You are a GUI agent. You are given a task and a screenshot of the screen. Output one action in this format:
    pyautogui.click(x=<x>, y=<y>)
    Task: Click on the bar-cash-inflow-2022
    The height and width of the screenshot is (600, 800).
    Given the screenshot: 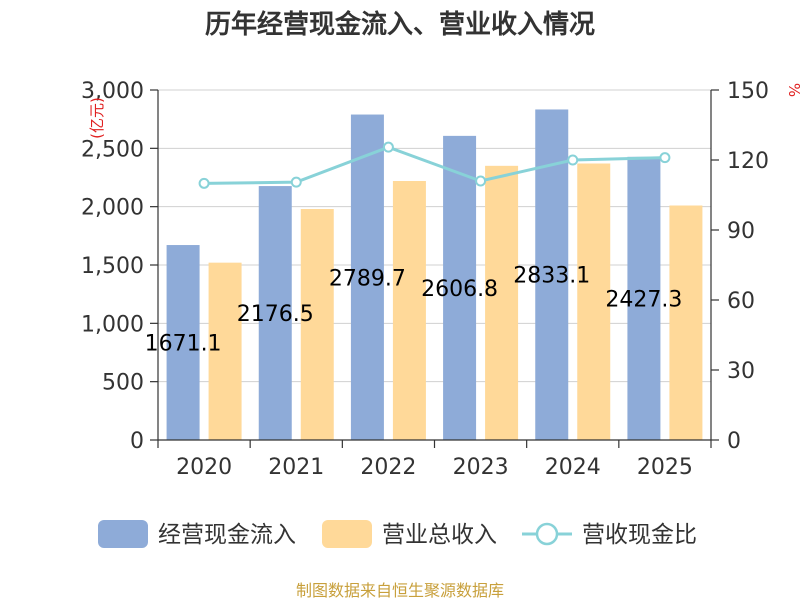 What is the action you would take?
    pyautogui.click(x=367, y=277)
    